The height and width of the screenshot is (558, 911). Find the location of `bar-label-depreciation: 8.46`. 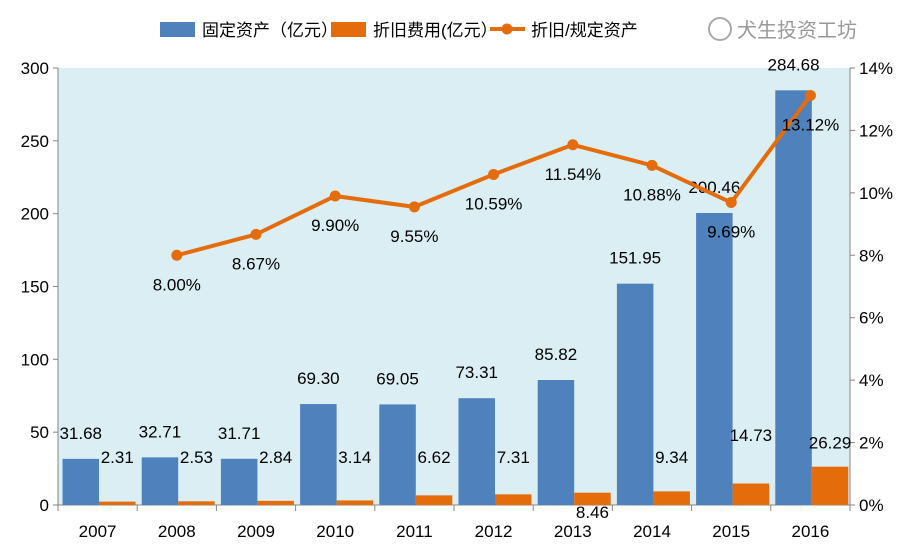

bar-label-depreciation: 8.46 is located at coordinates (592, 512).